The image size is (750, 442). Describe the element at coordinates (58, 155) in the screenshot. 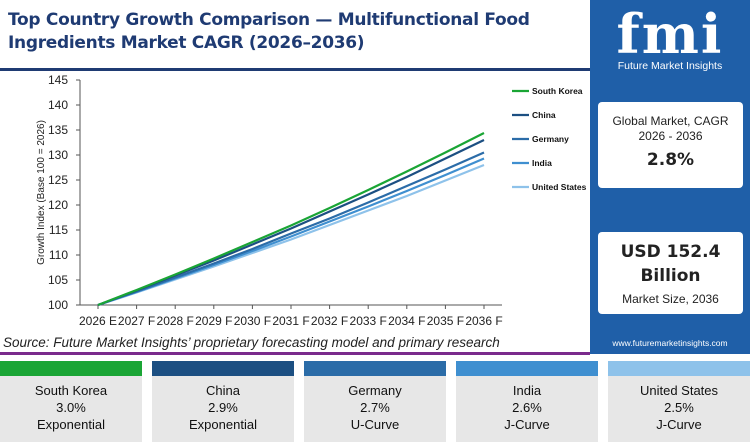

I see `y-tick-label: 130` at that location.